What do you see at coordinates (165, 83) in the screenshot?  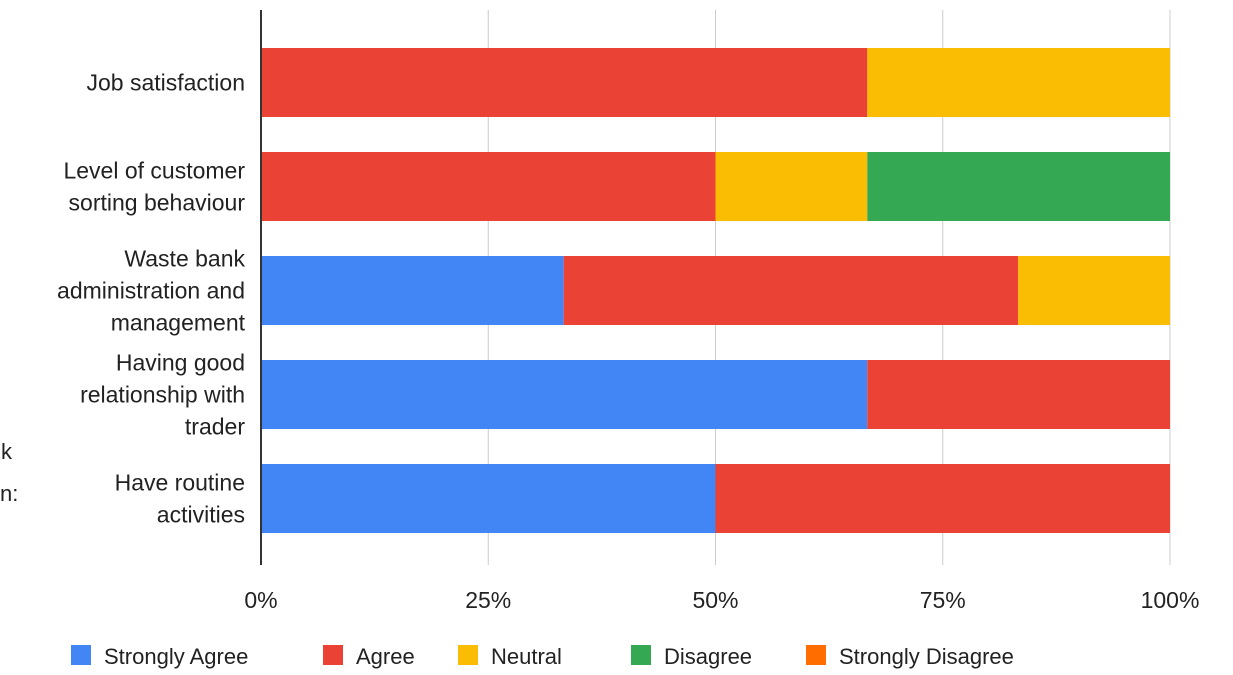 I see `category-label: Job satisfaction` at bounding box center [165, 83].